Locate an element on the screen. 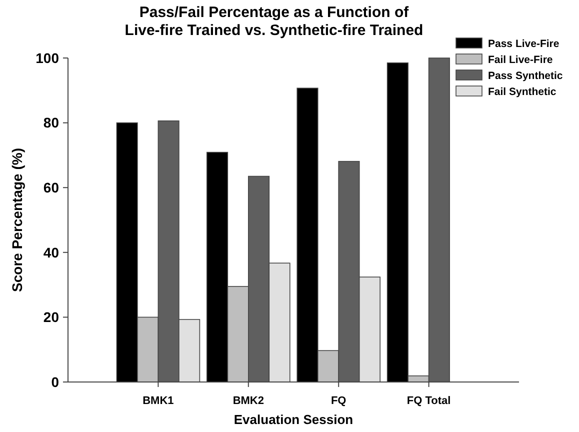  y-tick-label: 20 is located at coordinates (51, 317).